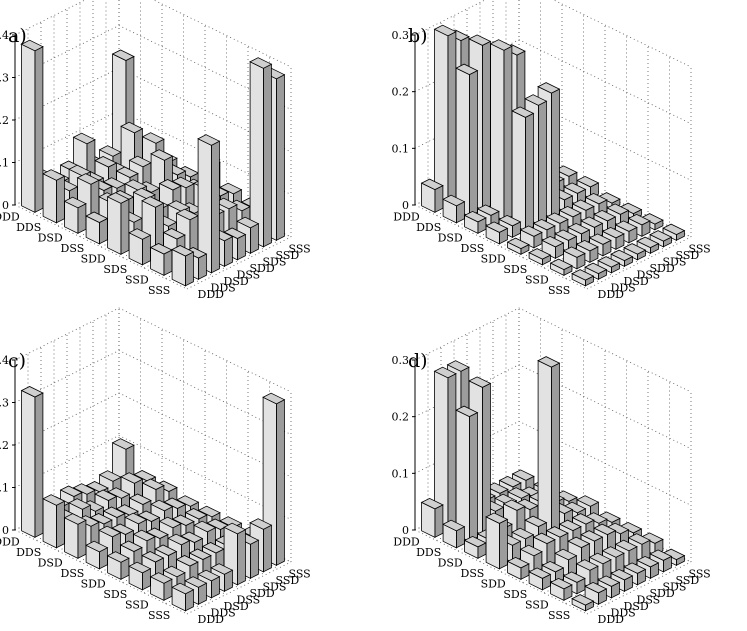  What do you see at coordinates (153, 477) in the screenshot?
I see `grid-line` at bounding box center [153, 477].